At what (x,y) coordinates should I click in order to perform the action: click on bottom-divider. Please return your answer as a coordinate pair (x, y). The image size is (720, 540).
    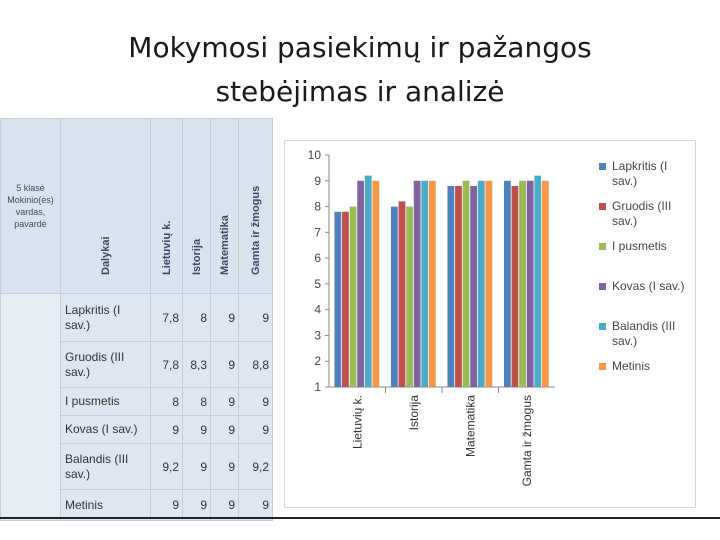
    Looking at the image, I should click on (360, 518).